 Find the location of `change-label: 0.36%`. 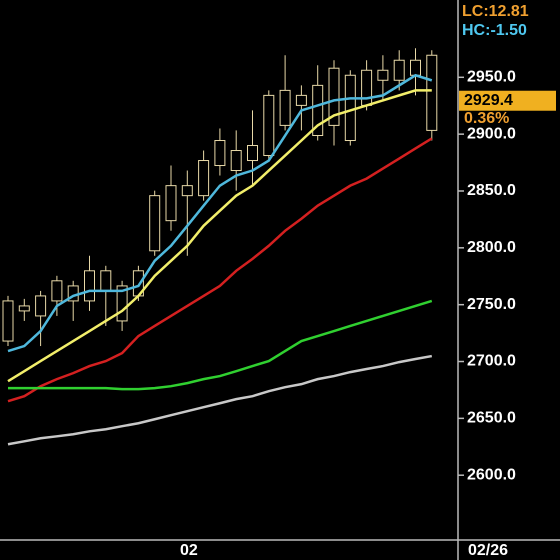

change-label: 0.36% is located at coordinates (486, 118).